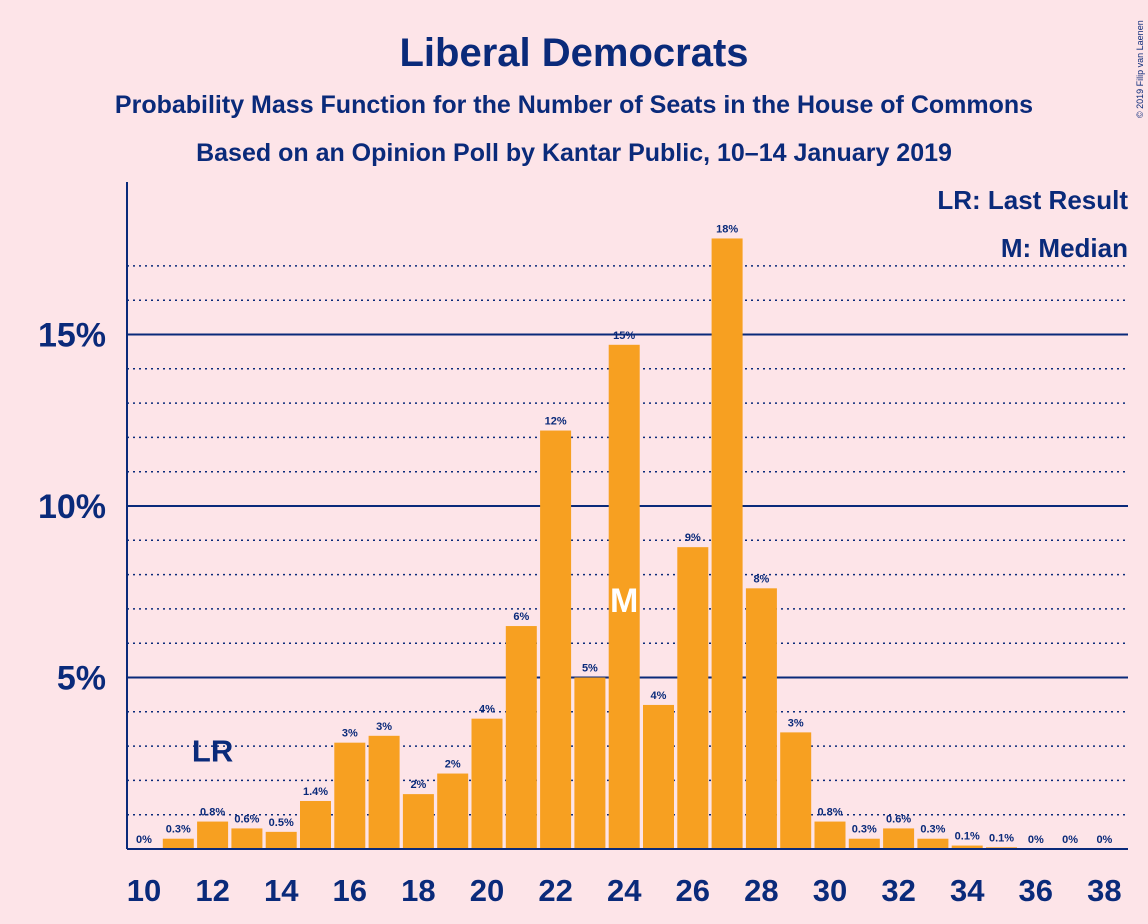 This screenshot has height=924, width=1148. What do you see at coordinates (487, 890) in the screenshot?
I see `x-tick-label: 20` at bounding box center [487, 890].